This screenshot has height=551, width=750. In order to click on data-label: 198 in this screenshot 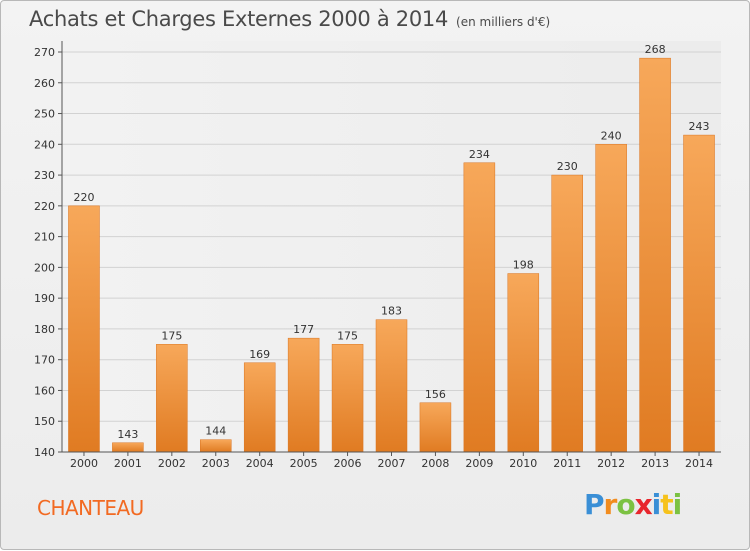, I will do `click(523, 265)`.